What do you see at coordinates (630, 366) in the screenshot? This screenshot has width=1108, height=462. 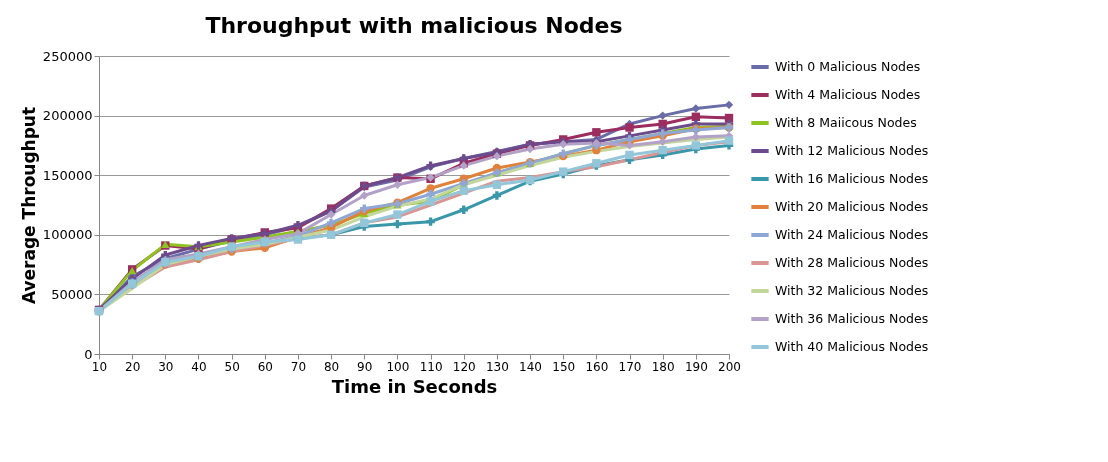 I see `x-tick-label: 170` at bounding box center [630, 366].